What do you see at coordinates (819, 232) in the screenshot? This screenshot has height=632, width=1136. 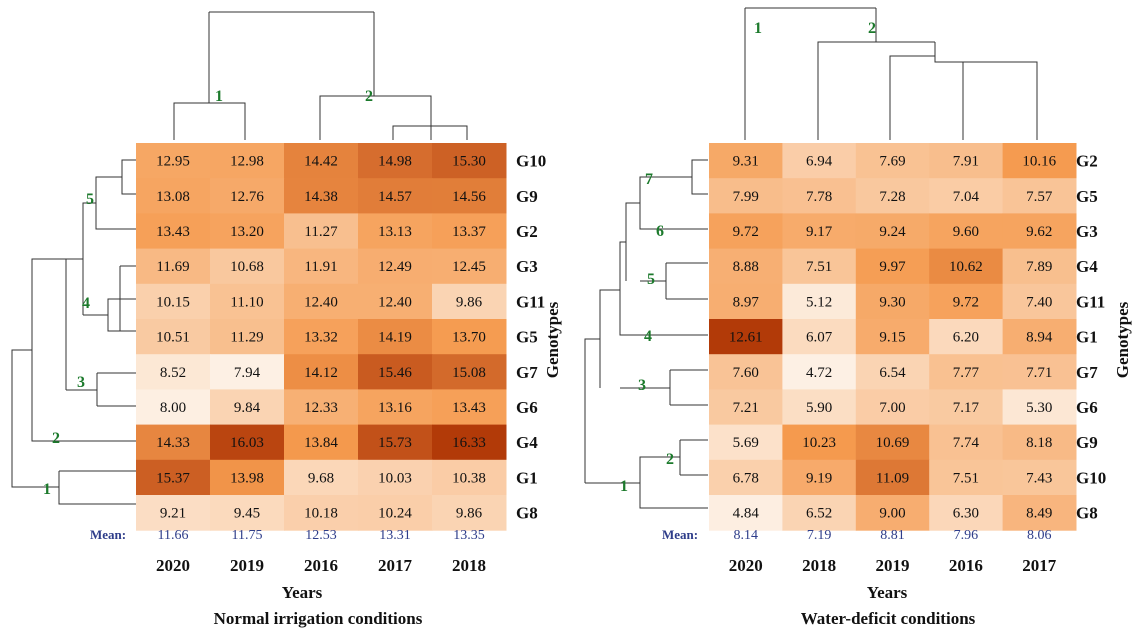 I see `cell-value-label: 9.17` at bounding box center [819, 232].